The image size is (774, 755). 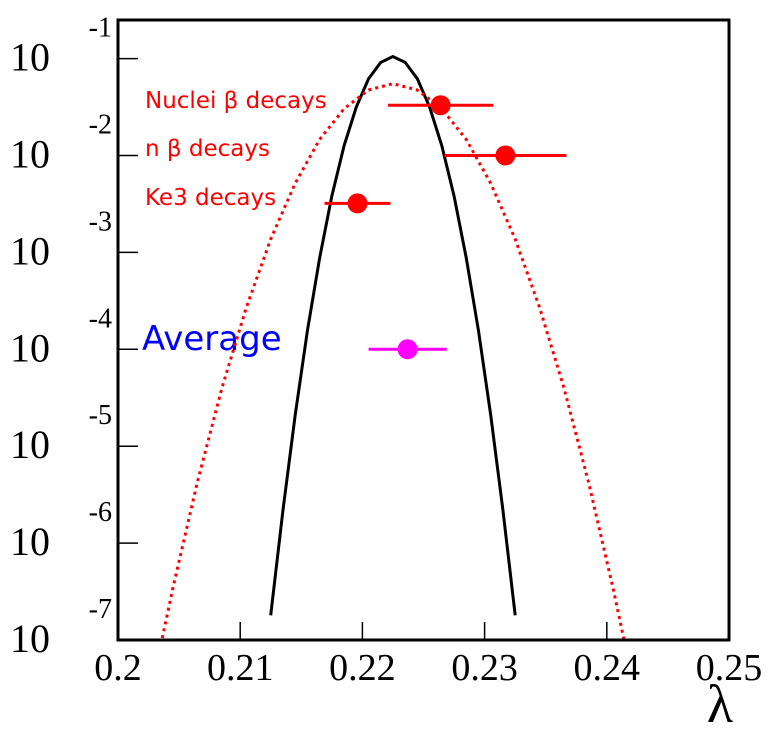 I want to click on annotation: Ke3 decays, so click(x=210, y=198).